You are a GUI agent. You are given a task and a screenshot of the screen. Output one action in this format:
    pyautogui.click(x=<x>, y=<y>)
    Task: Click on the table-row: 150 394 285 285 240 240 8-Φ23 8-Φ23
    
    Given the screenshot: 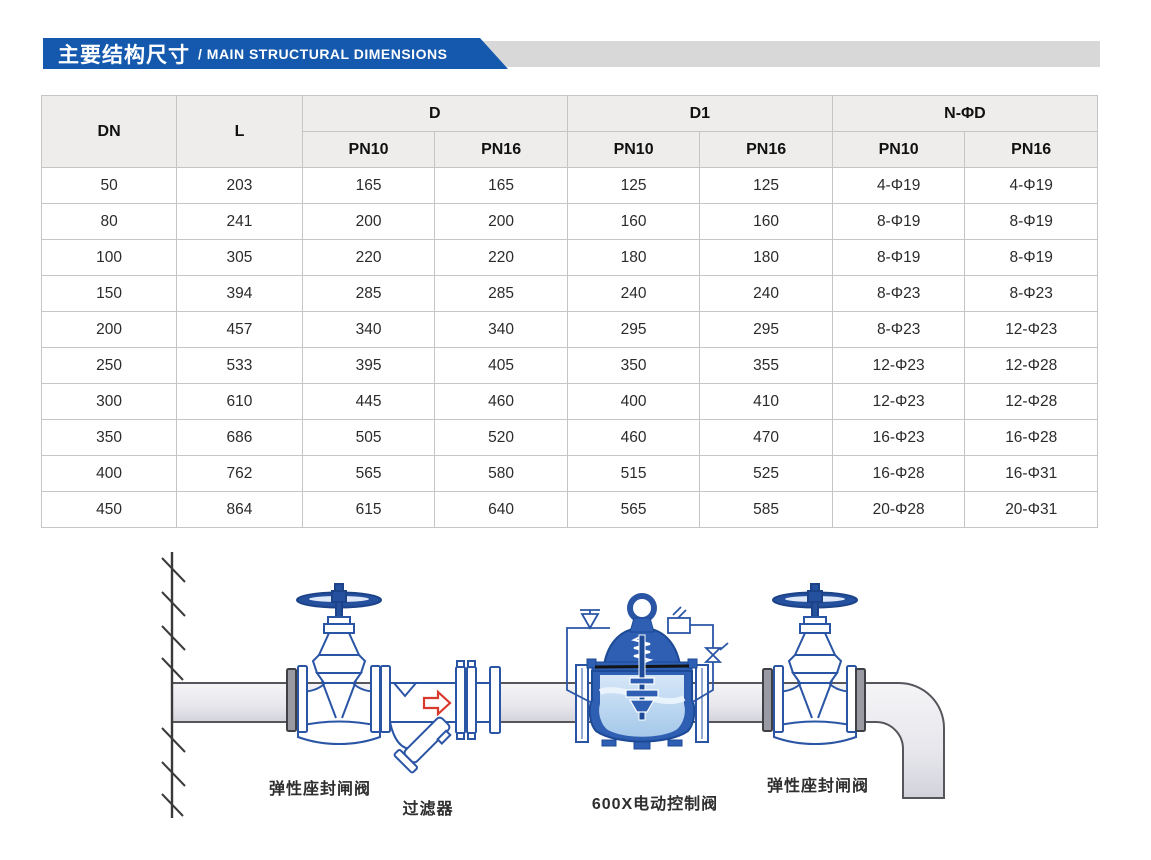 What is the action you would take?
    pyautogui.click(x=569, y=293)
    